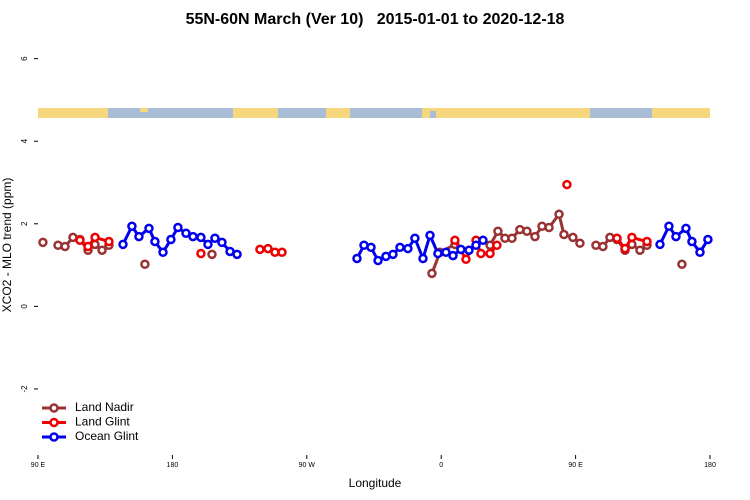 The height and width of the screenshot is (500, 750). I want to click on x-tick-label: 0, so click(441, 465).